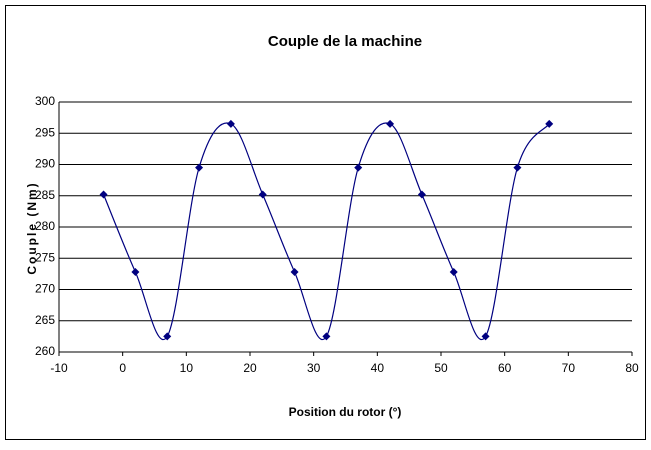 Image resolution: width=651 pixels, height=450 pixels. What do you see at coordinates (345, 412) in the screenshot?
I see `x-axis-label: Position du rotor (°)` at bounding box center [345, 412].